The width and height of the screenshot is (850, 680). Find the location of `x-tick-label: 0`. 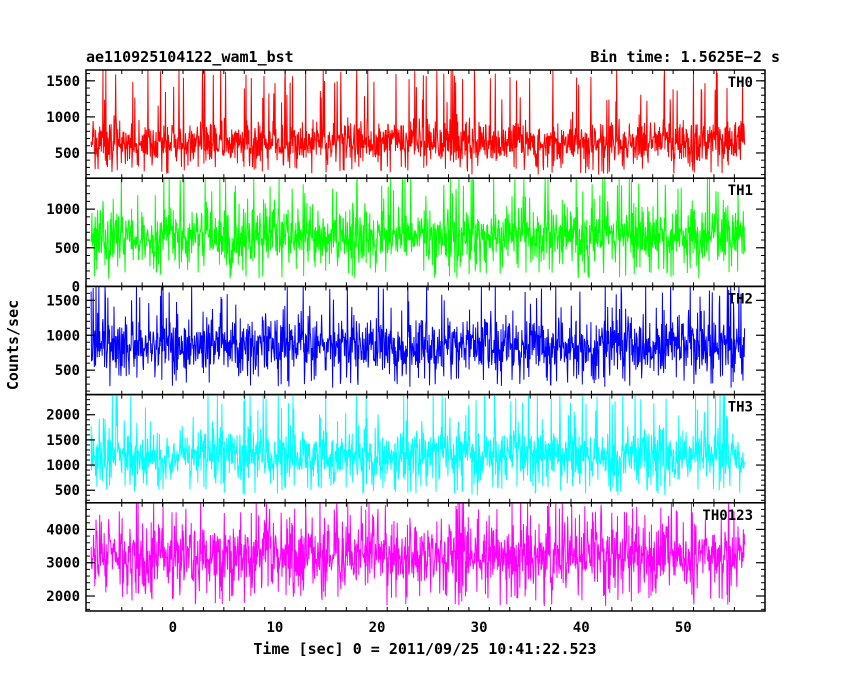

x-tick-label: 0 is located at coordinates (173, 628).